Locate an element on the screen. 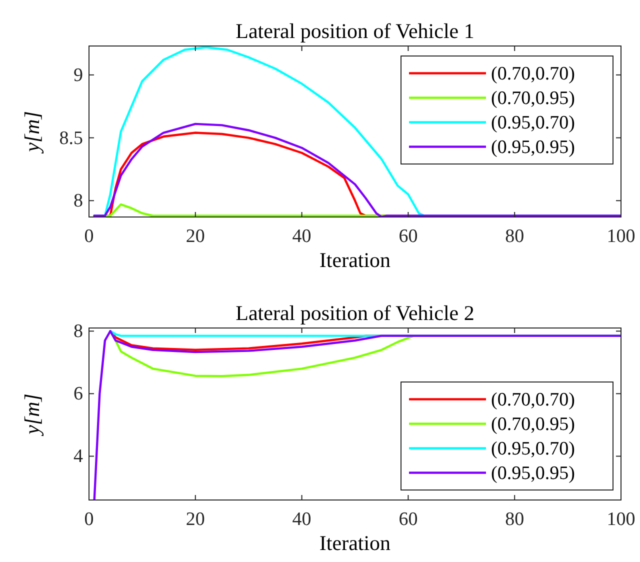  y-tick-label: 9 is located at coordinates (78, 75).